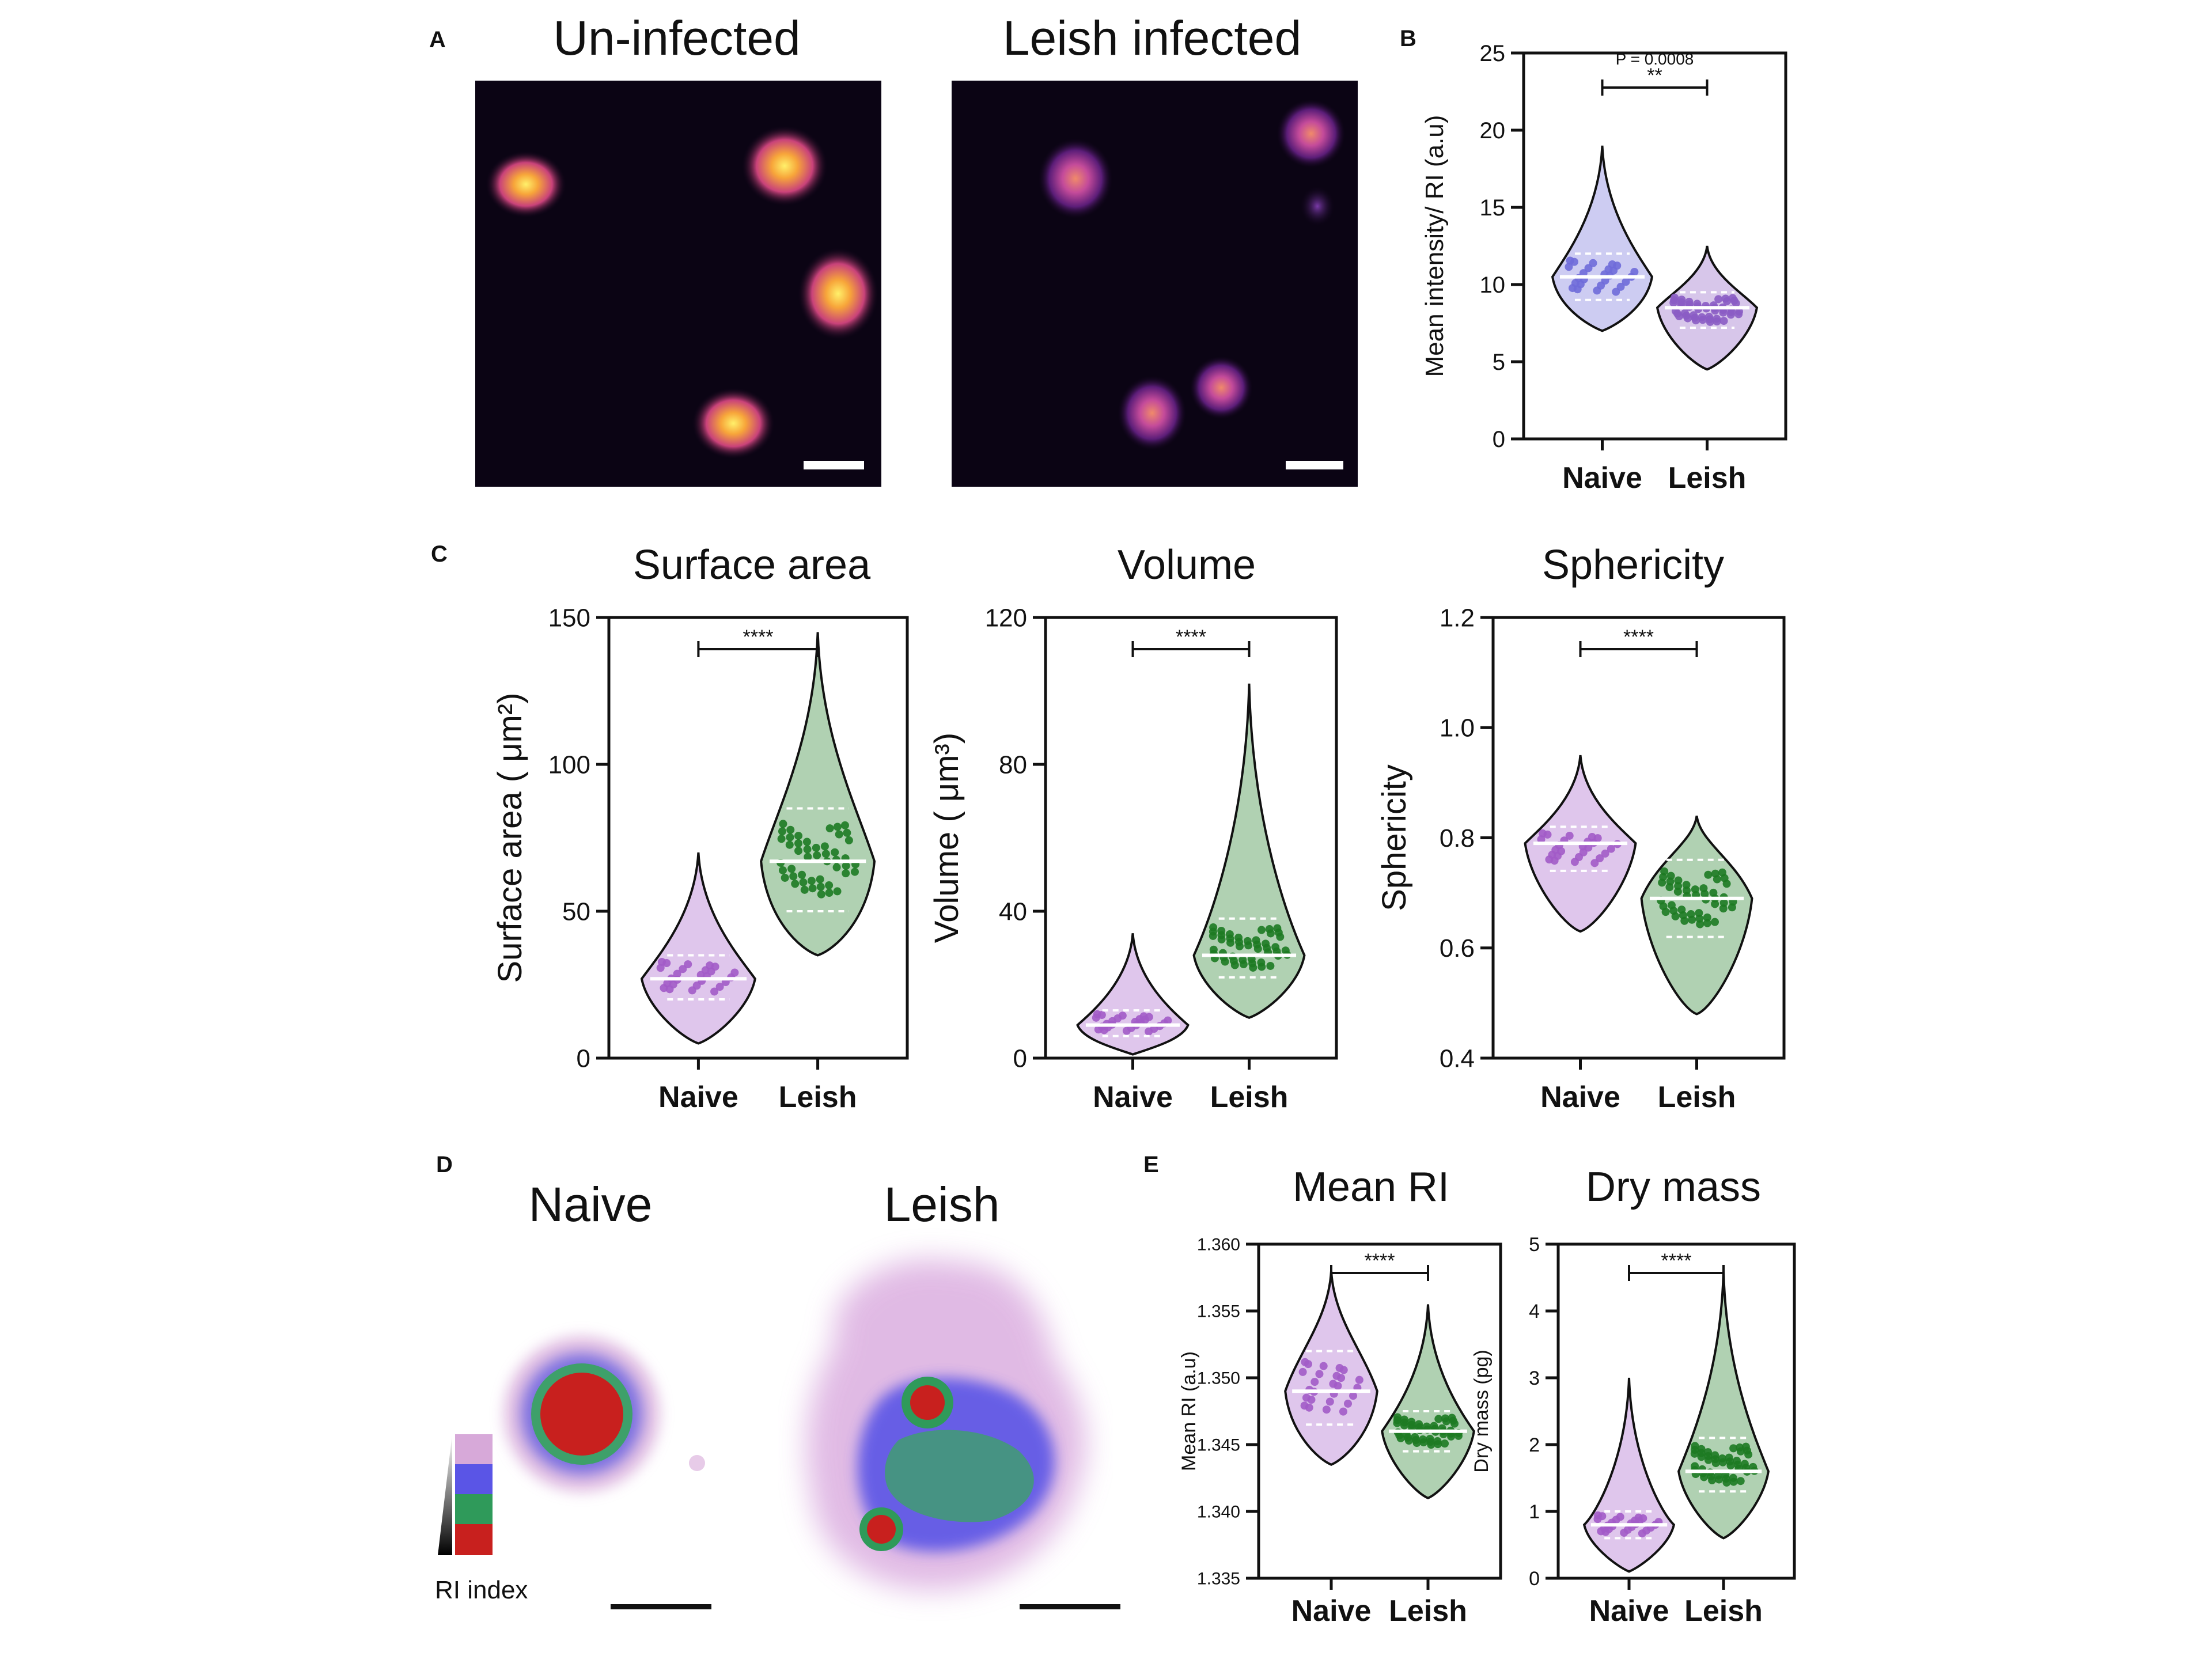  Describe the element at coordinates (1457, 838) in the screenshot. I see `y-tick-label: 0.8` at that location.